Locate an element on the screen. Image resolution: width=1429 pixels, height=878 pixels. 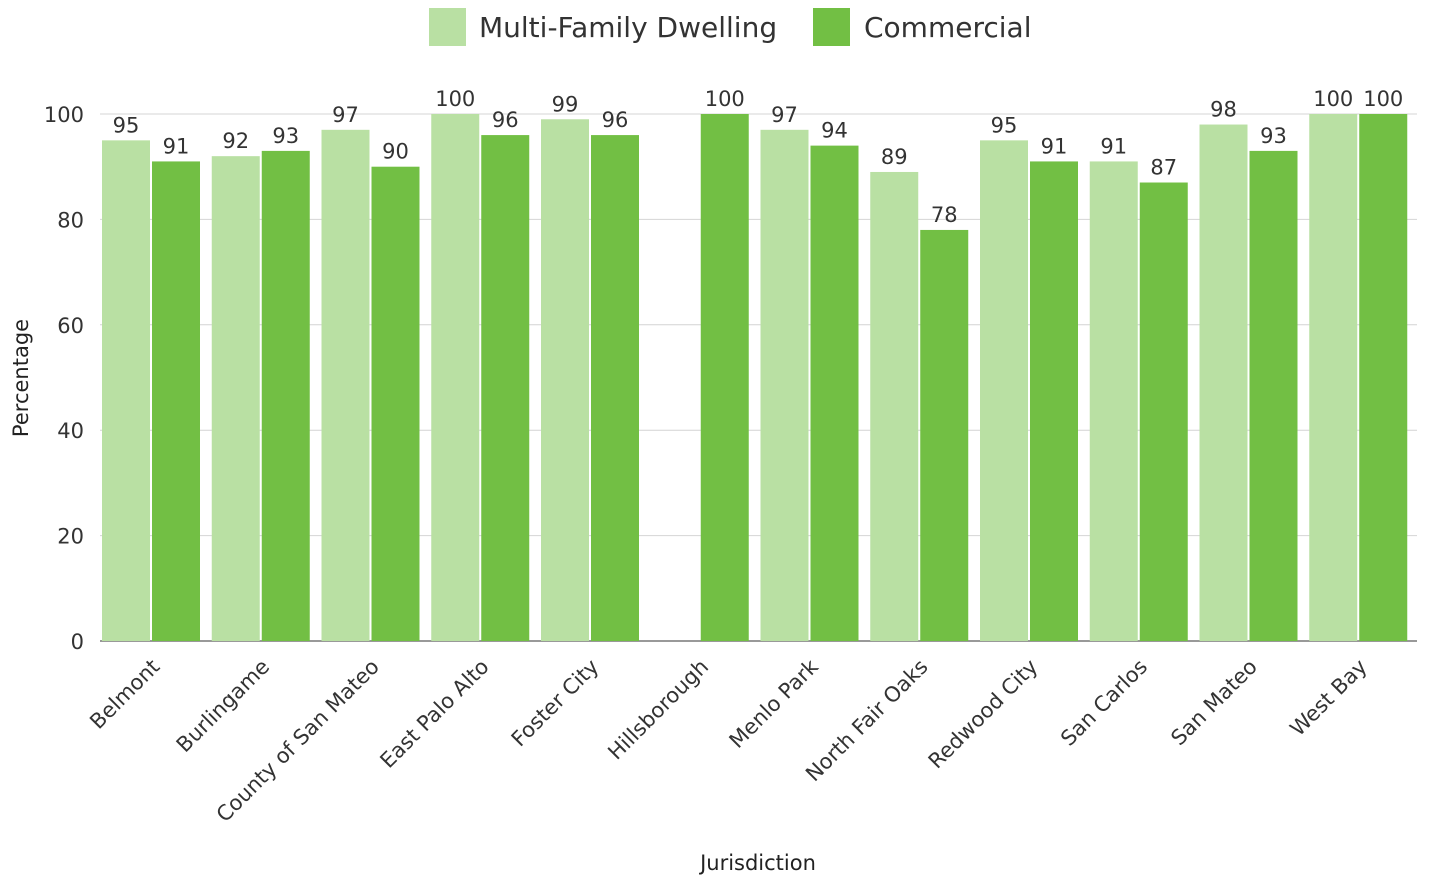
data-label: 94 is located at coordinates (834, 131).